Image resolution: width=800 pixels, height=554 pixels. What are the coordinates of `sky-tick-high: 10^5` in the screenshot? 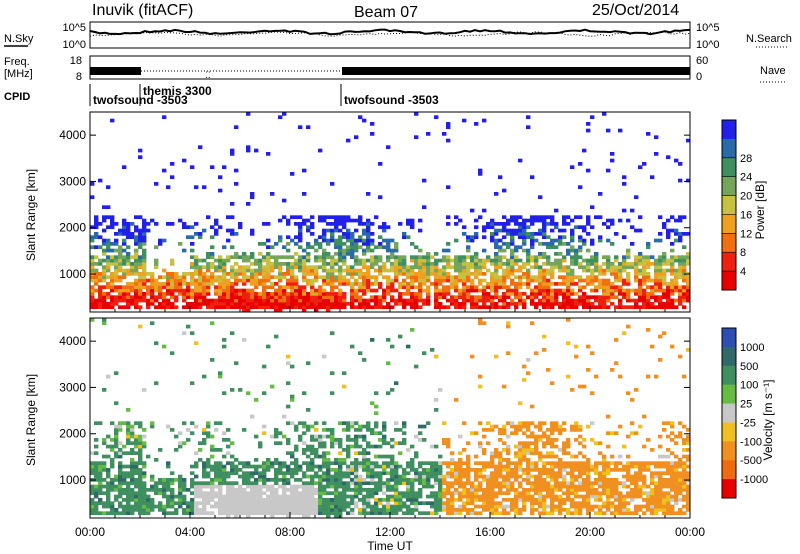 It's located at (74, 28).